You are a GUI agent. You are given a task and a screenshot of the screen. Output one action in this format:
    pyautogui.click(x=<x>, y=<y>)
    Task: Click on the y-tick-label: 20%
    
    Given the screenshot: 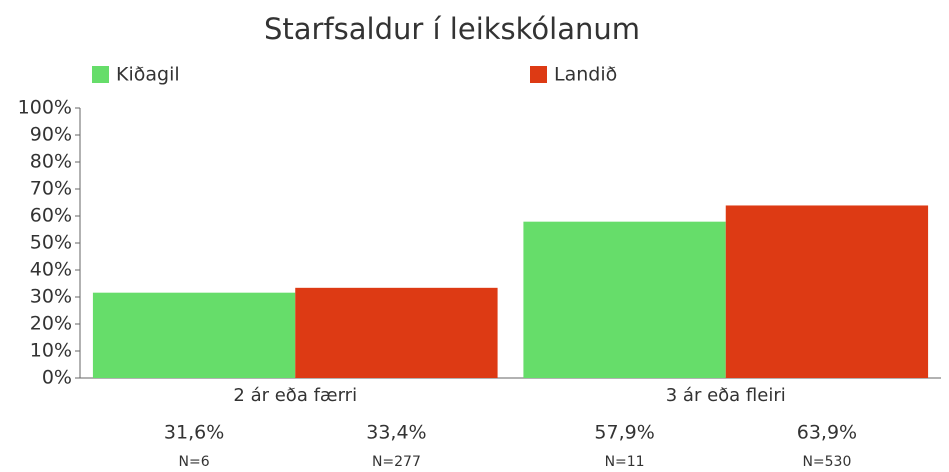 What is the action you would take?
    pyautogui.click(x=51, y=324)
    